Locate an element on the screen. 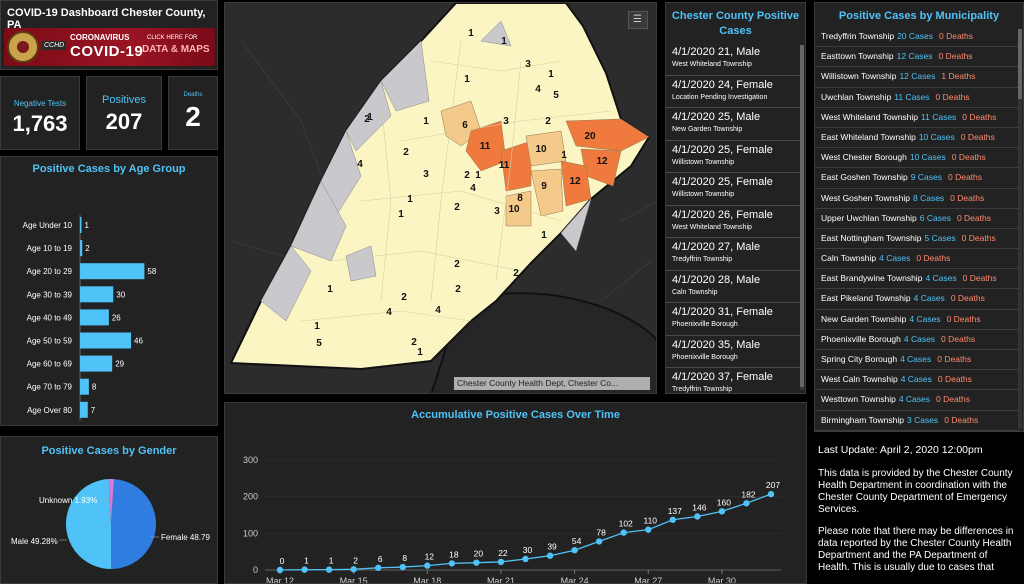  case-list-item: 4/1/2020 25, Male New Garden Township is located at coordinates (733, 124).